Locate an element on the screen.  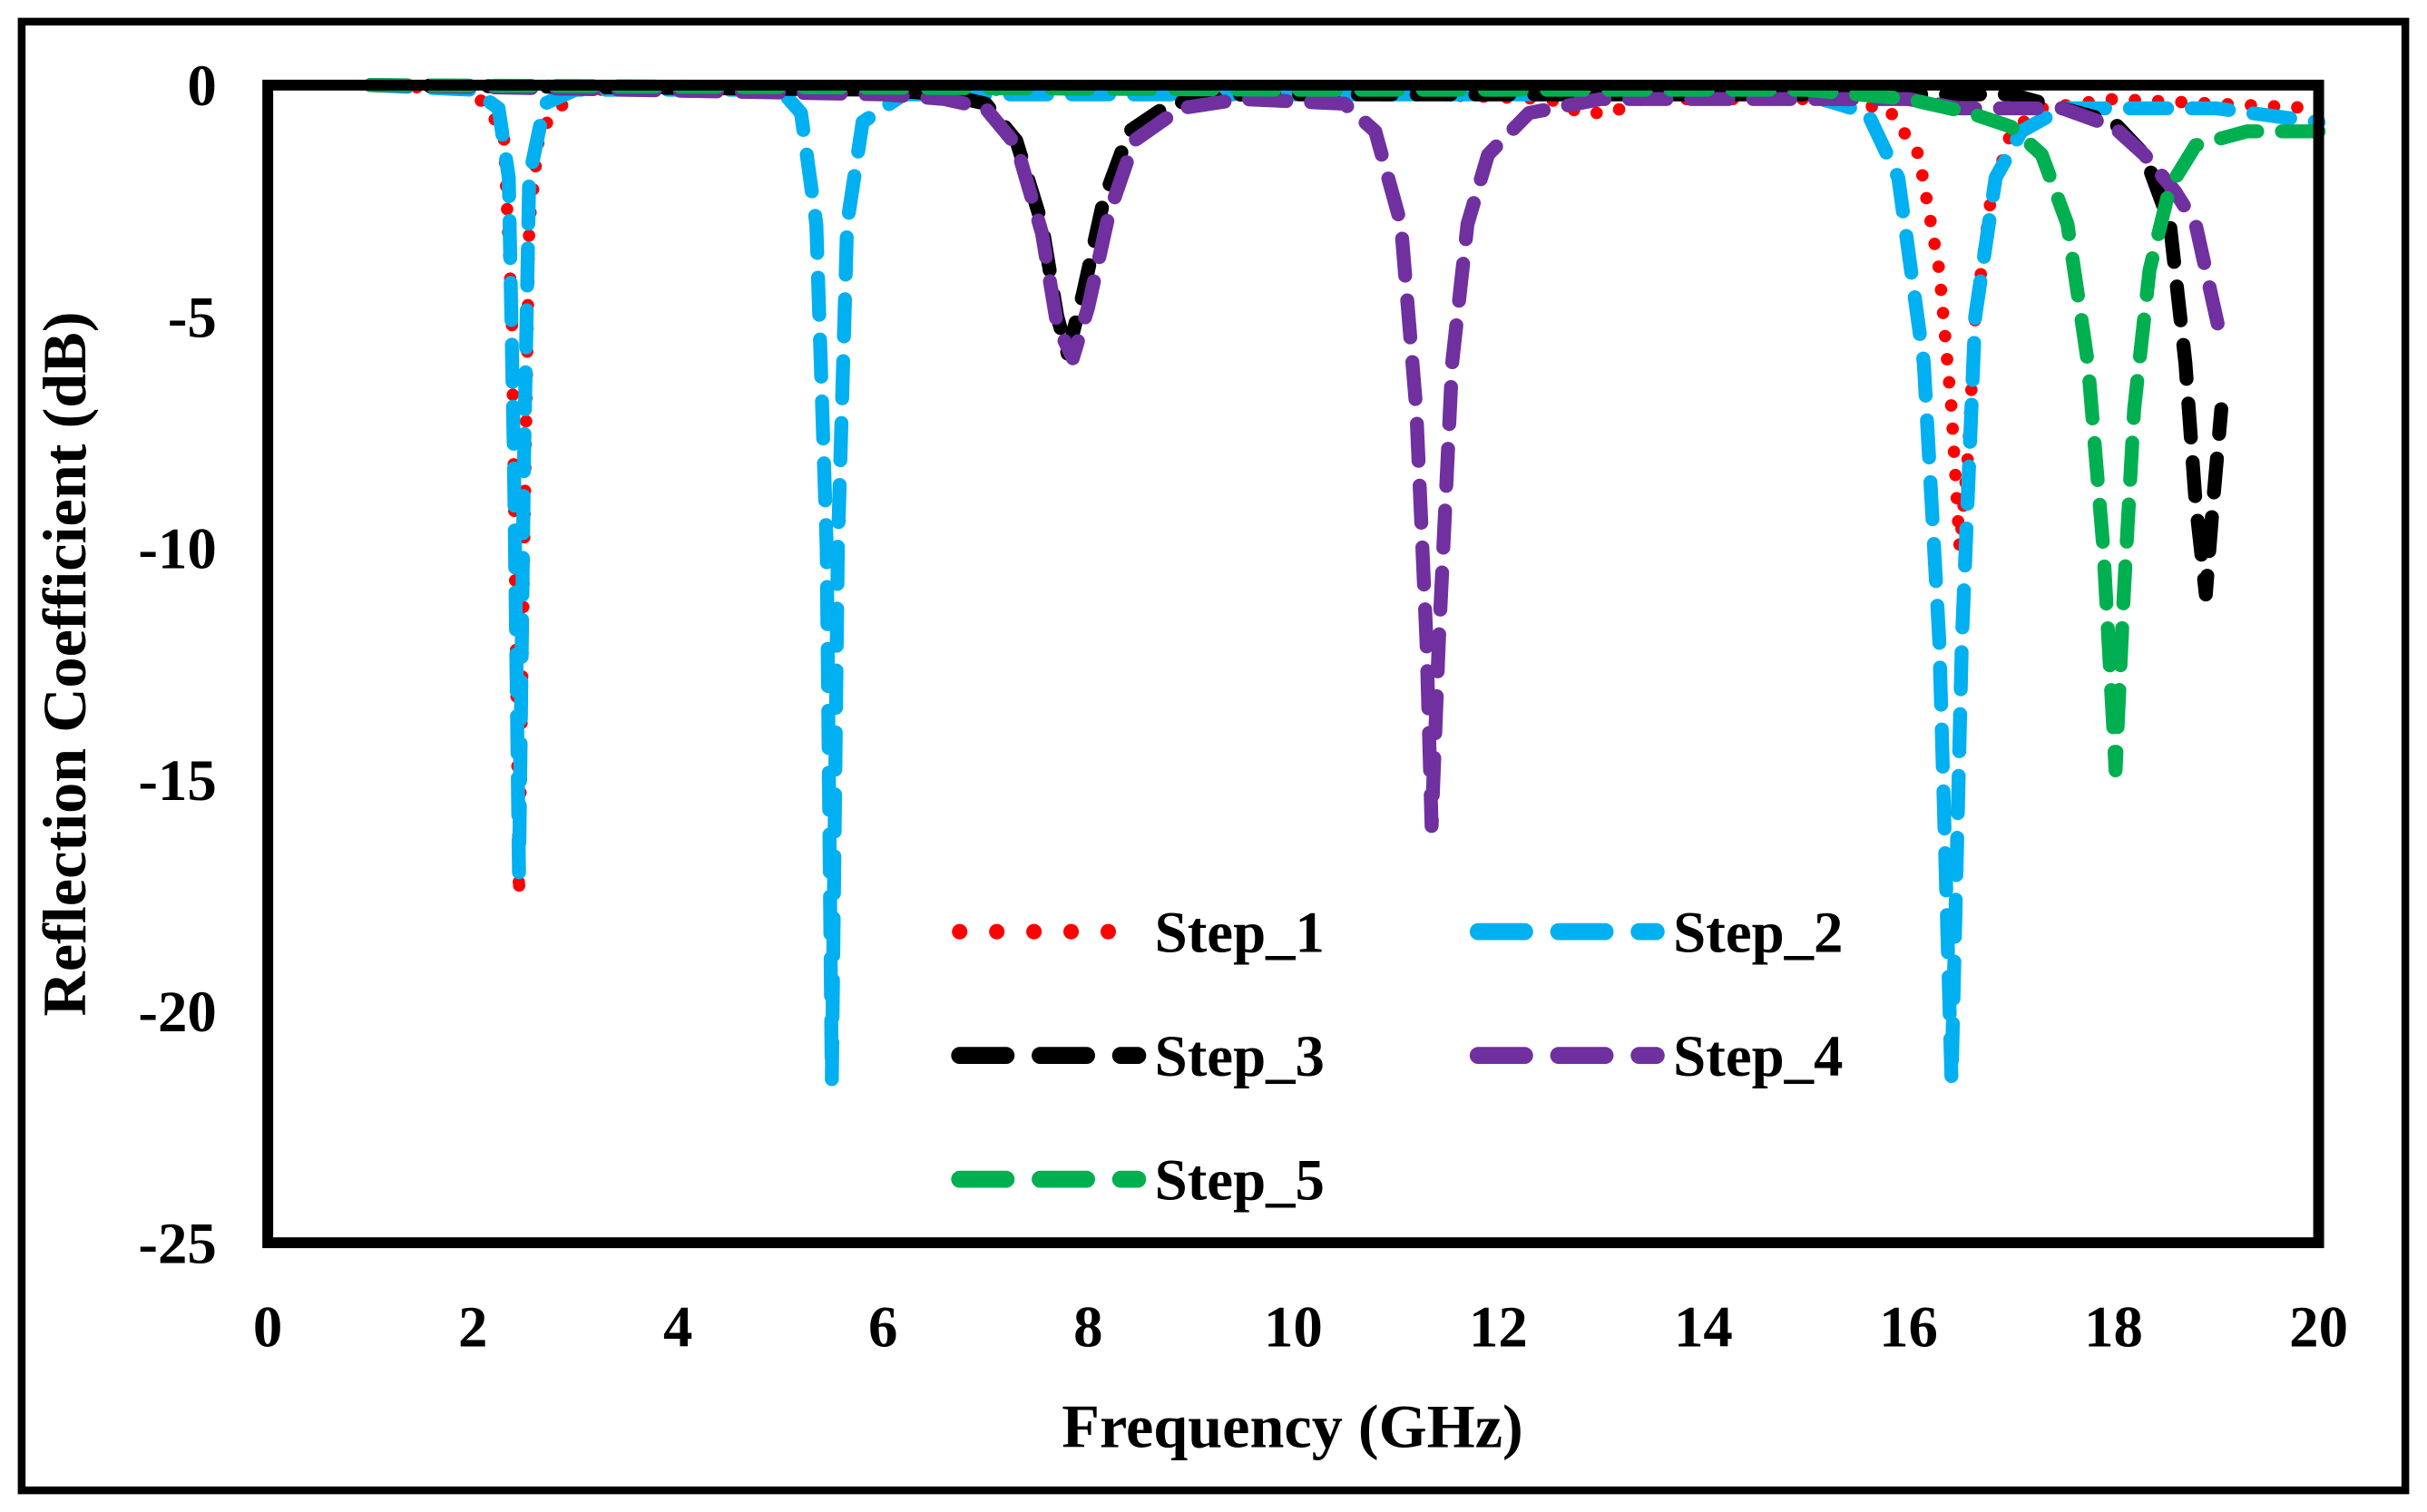
x-axis-label: Frequency (GHz) is located at coordinates (1292, 1425).